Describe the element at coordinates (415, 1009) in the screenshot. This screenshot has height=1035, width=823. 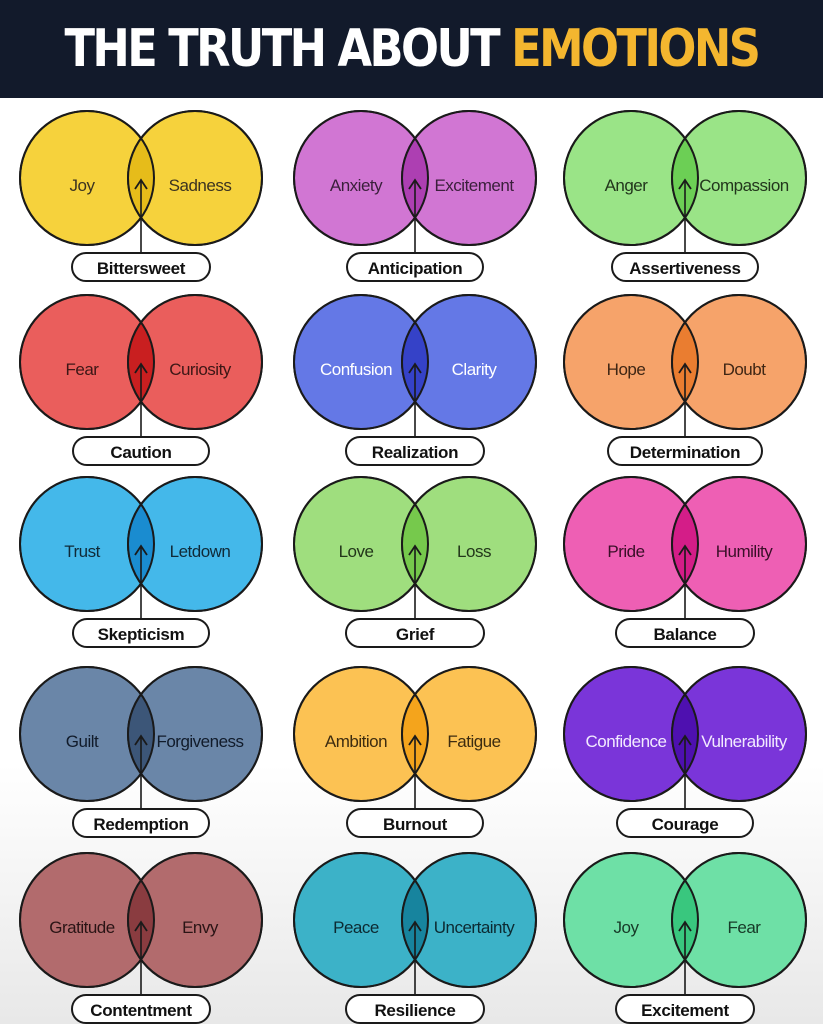
I see `result-pill: Resilience` at that location.